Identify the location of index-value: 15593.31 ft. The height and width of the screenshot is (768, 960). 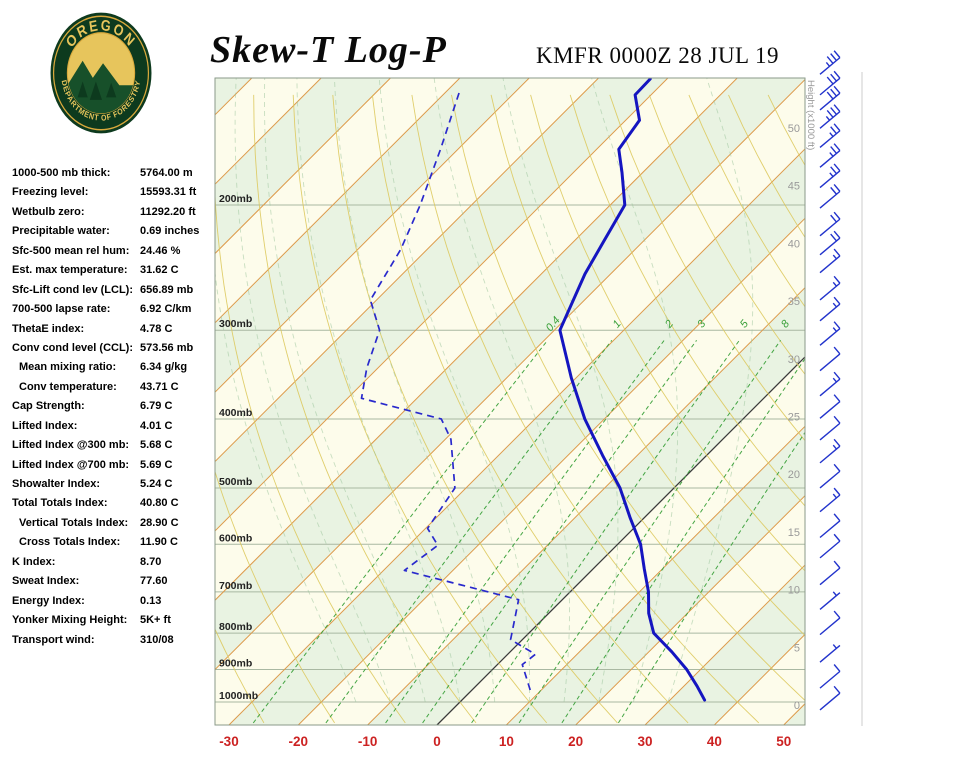
(168, 192).